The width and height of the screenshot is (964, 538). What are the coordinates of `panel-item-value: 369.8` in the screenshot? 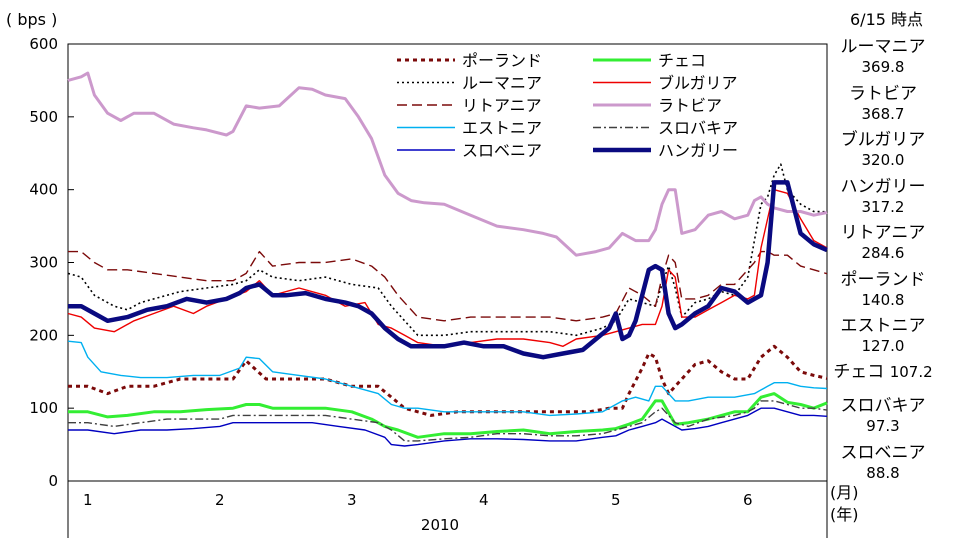 It's located at (883, 67).